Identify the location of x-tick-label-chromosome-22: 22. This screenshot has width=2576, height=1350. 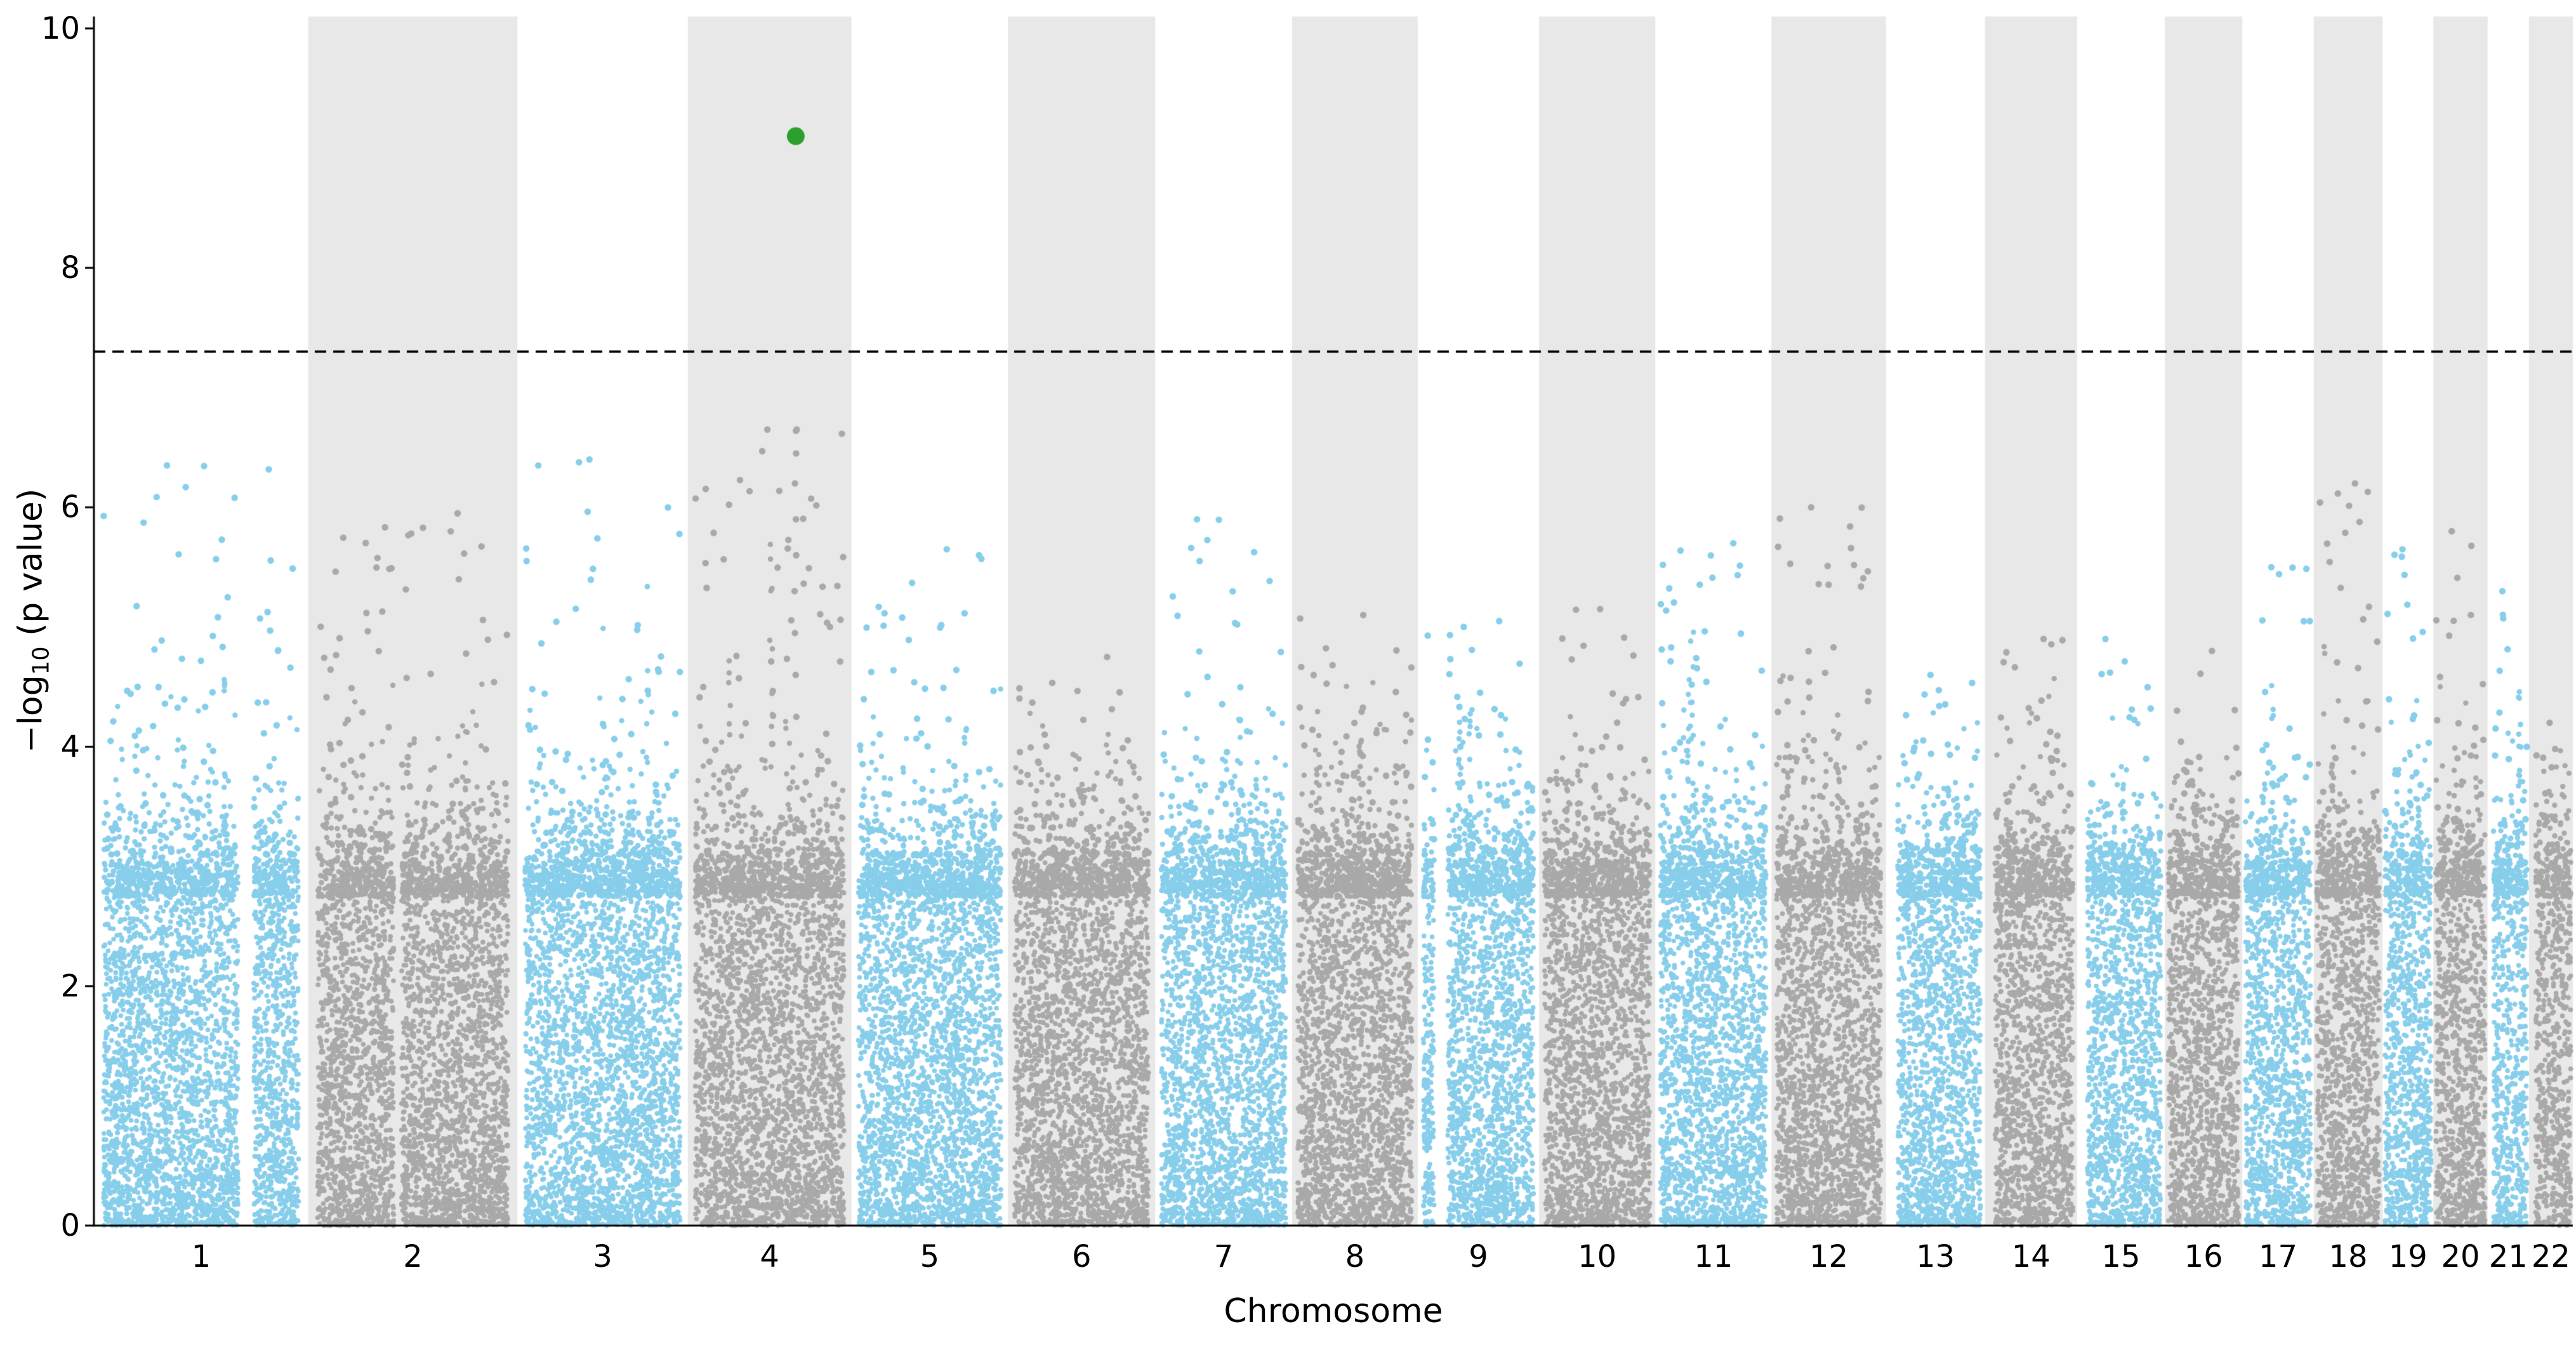
(2550, 1256).